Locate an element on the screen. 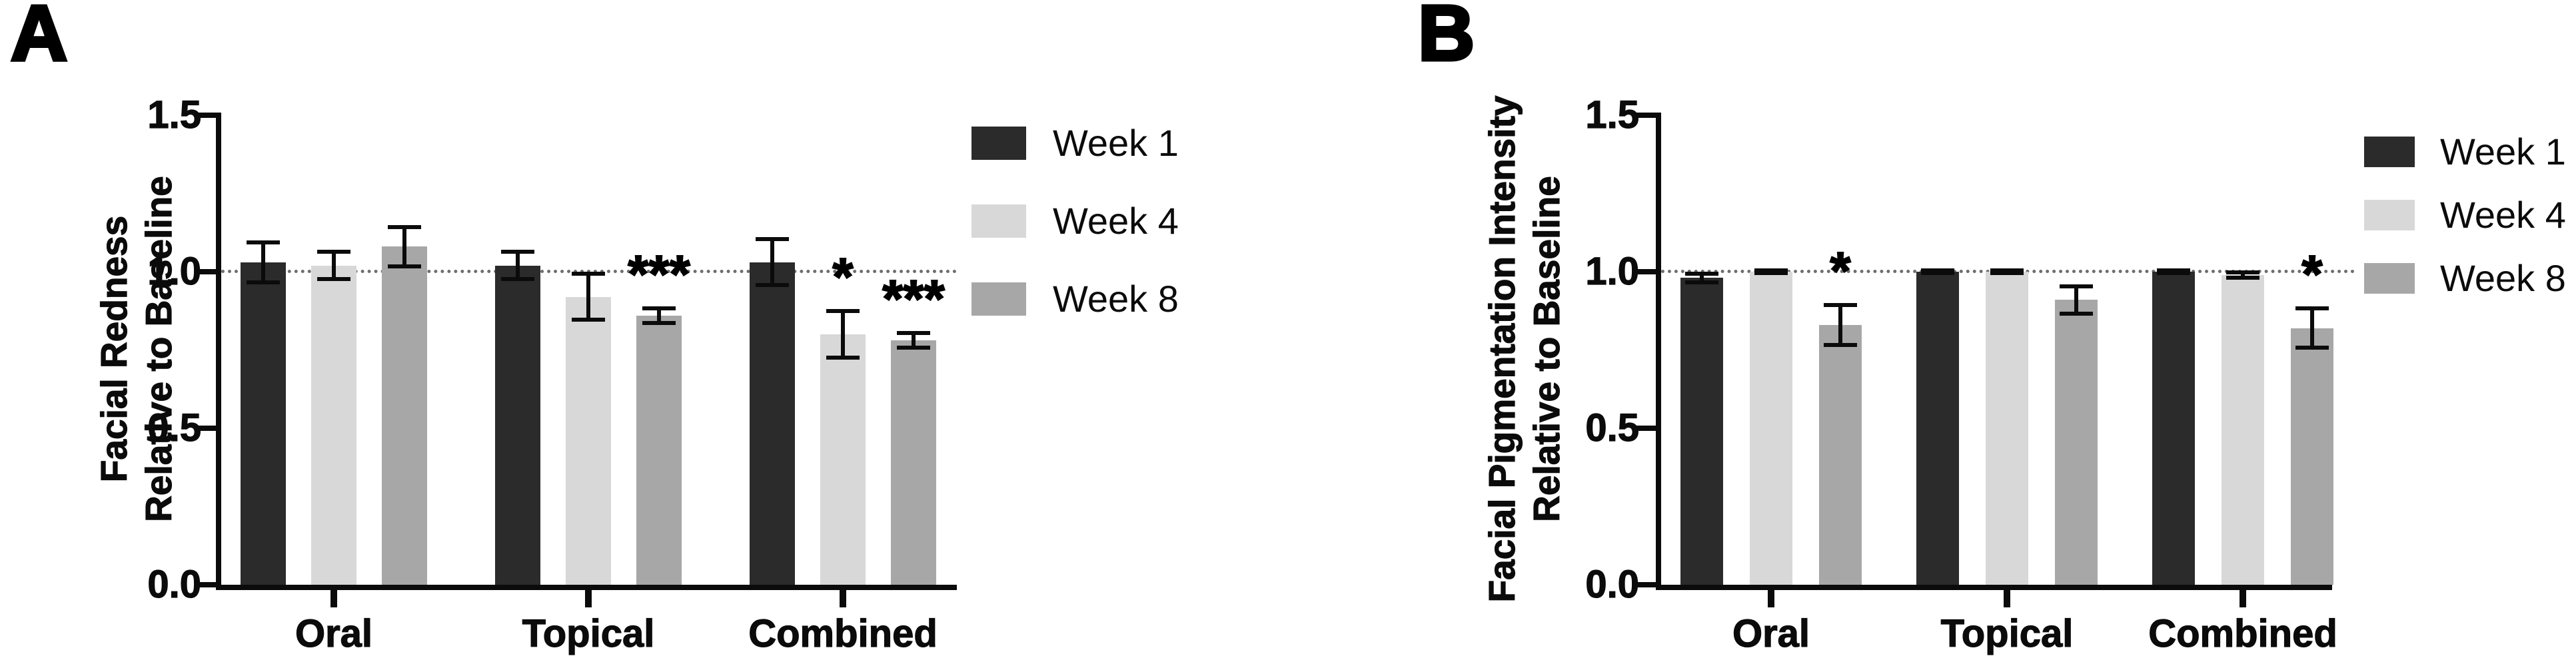 This screenshot has height=660, width=2576. panel-b-legend-label-week-8: Week 8 is located at coordinates (2503, 278).